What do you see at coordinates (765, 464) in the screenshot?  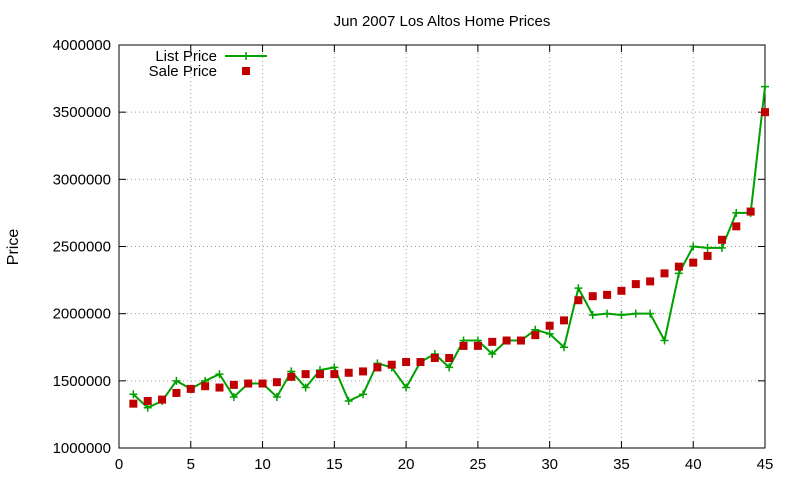 I see `x-tick-label: 45` at bounding box center [765, 464].